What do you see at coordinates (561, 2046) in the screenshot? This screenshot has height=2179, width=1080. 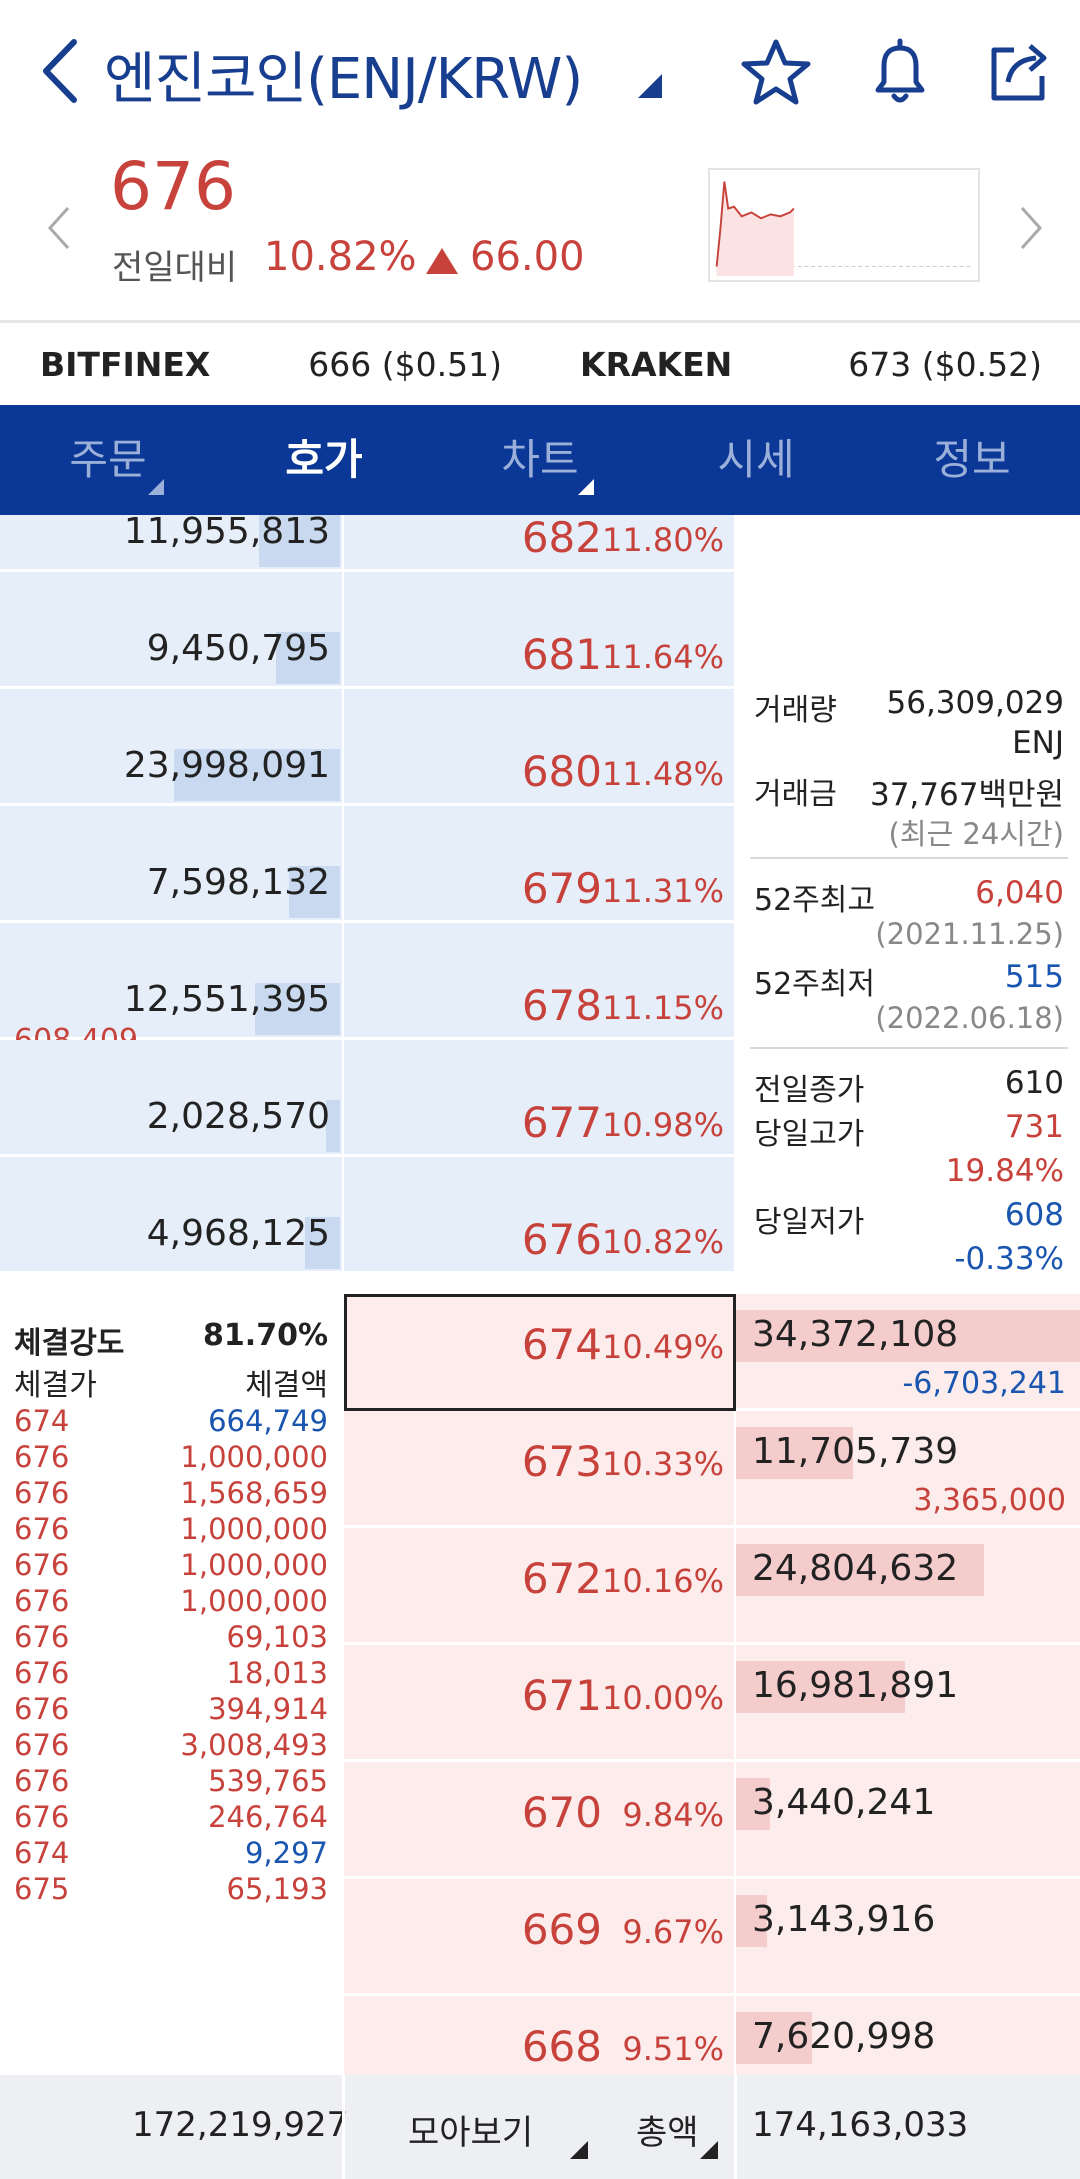 I see `bid-price: 668` at bounding box center [561, 2046].